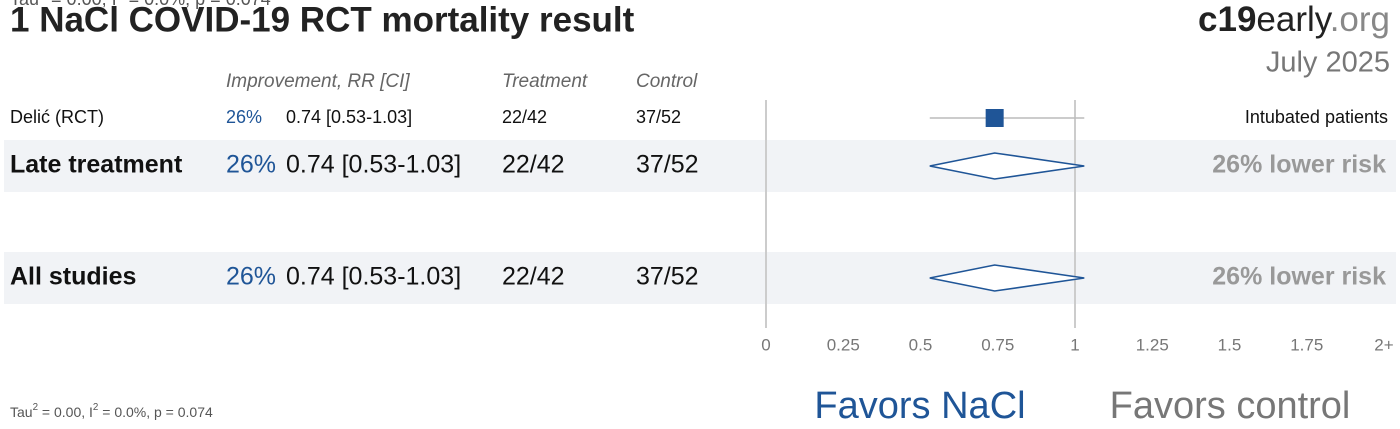 Image resolution: width=1400 pixels, height=429 pixels. Describe the element at coordinates (545, 81) in the screenshot. I see `column-header: Treatment` at that location.